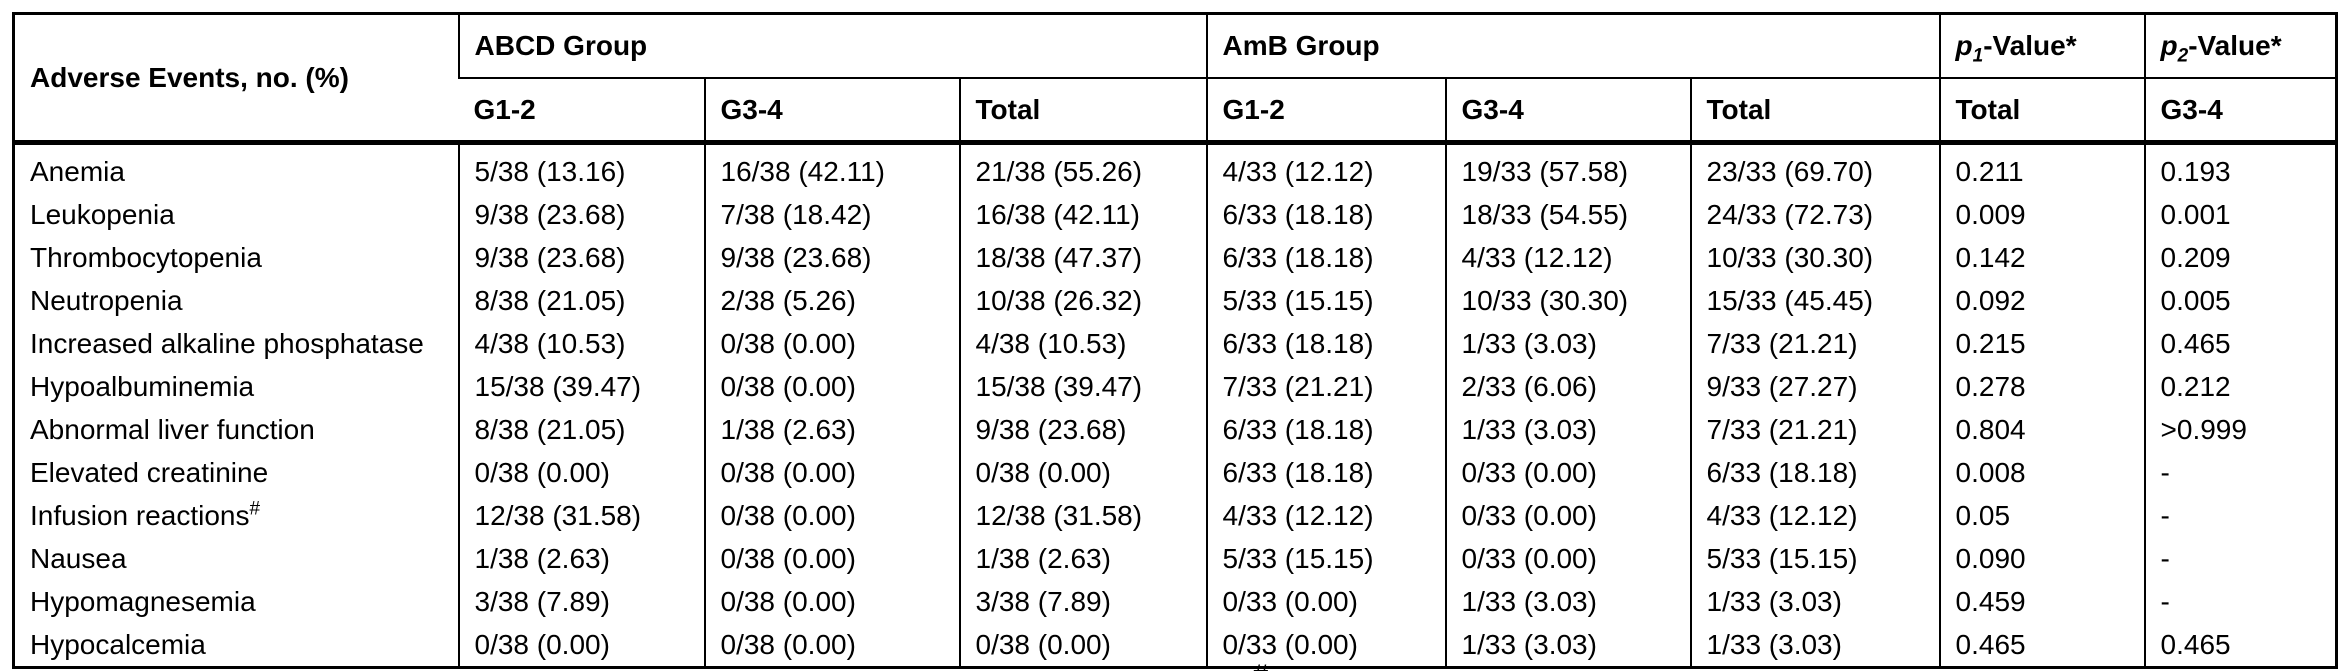 This screenshot has height=671, width=2347. I want to click on table-cell: 12/38 (31.58), so click(1082, 515).